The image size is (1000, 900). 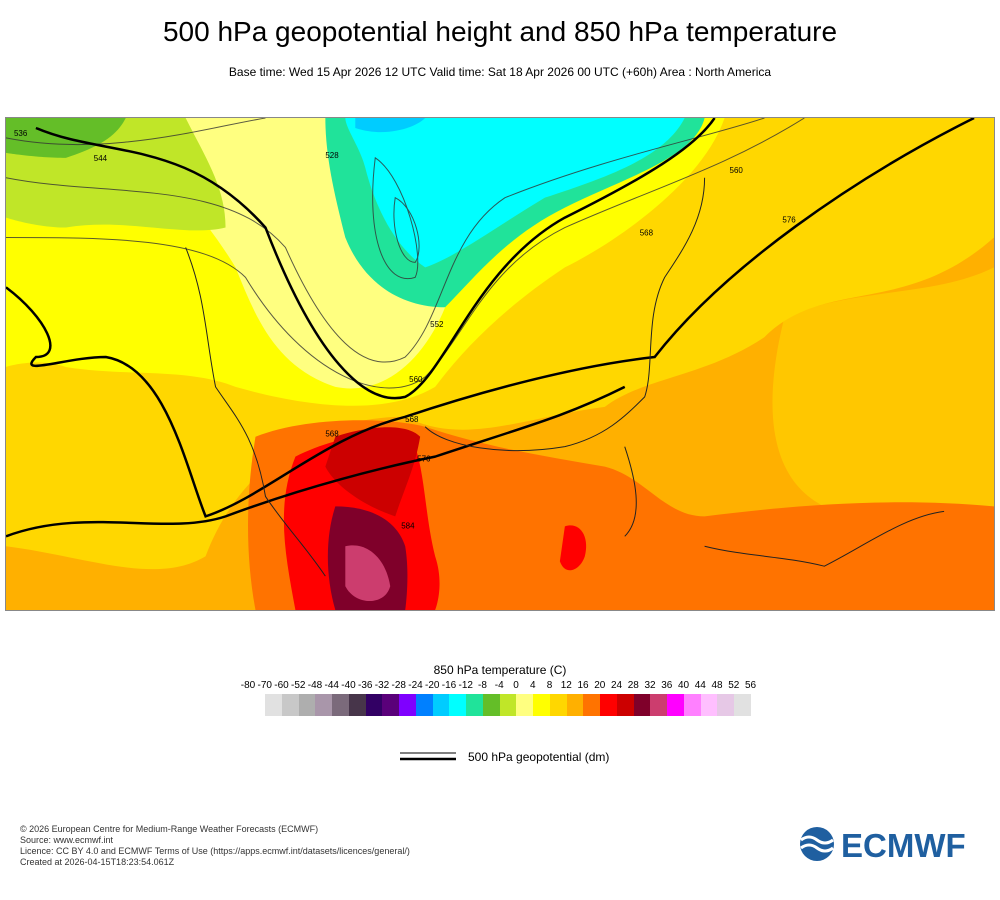 I want to click on colorbar, so click(x=508, y=705).